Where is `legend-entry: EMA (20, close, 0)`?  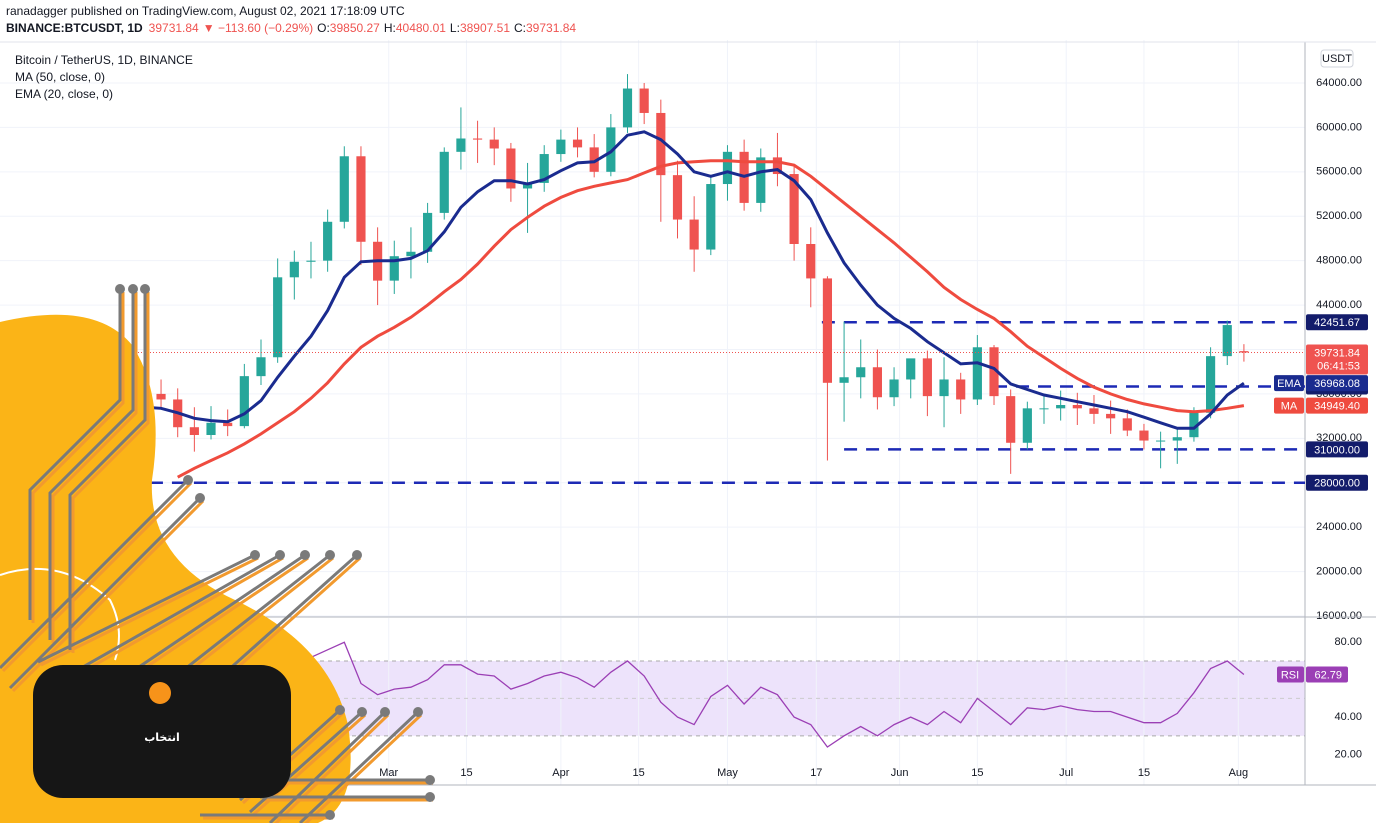
legend-entry: EMA (20, close, 0) is located at coordinates (64, 94).